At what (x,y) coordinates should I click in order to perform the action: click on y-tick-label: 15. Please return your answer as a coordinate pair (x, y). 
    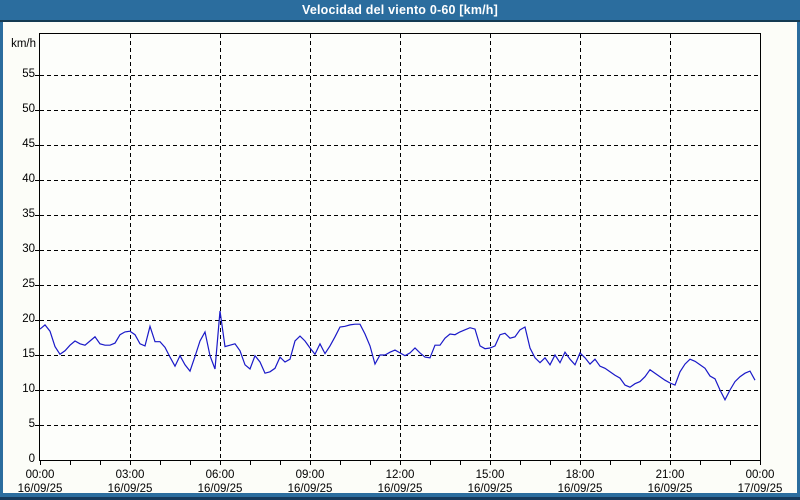
    Looking at the image, I should click on (28, 354).